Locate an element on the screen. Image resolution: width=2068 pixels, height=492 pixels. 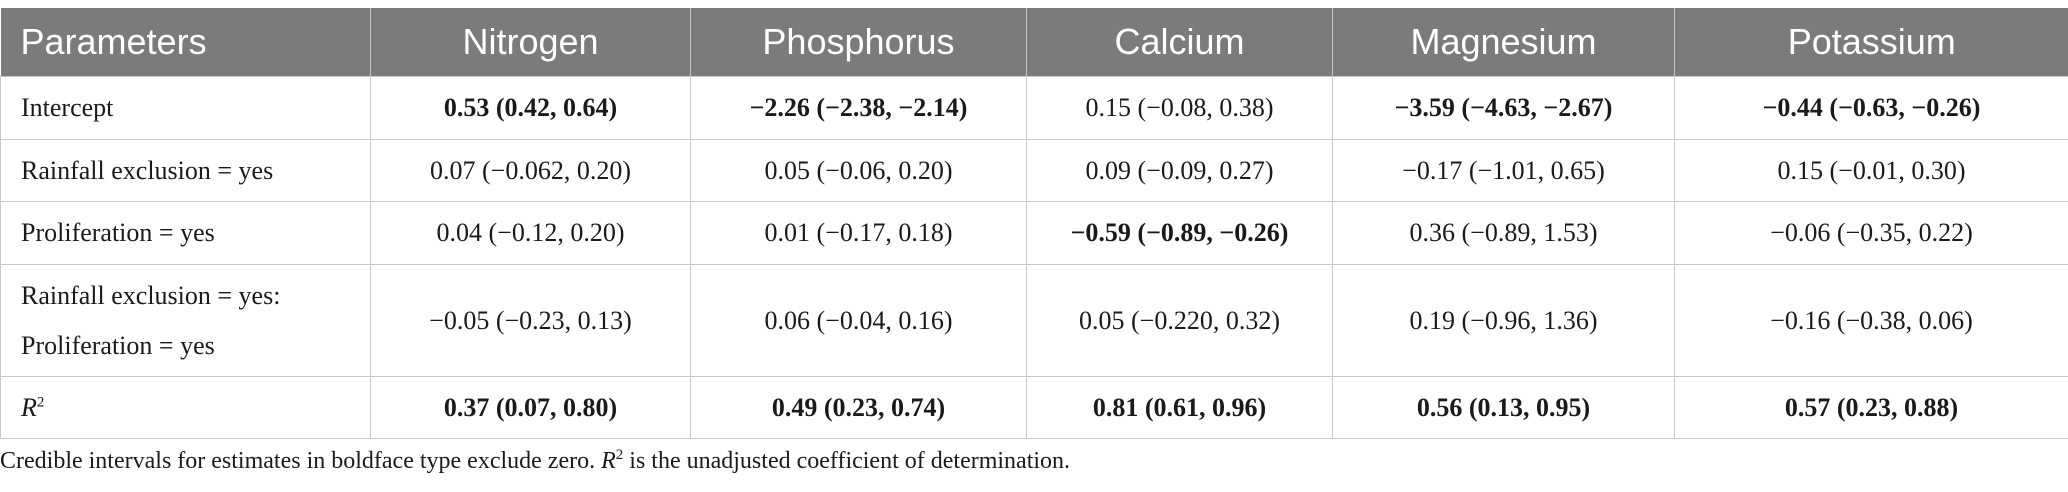
table-cell: 0.49 (0.23, 0.74) is located at coordinates (858, 407).